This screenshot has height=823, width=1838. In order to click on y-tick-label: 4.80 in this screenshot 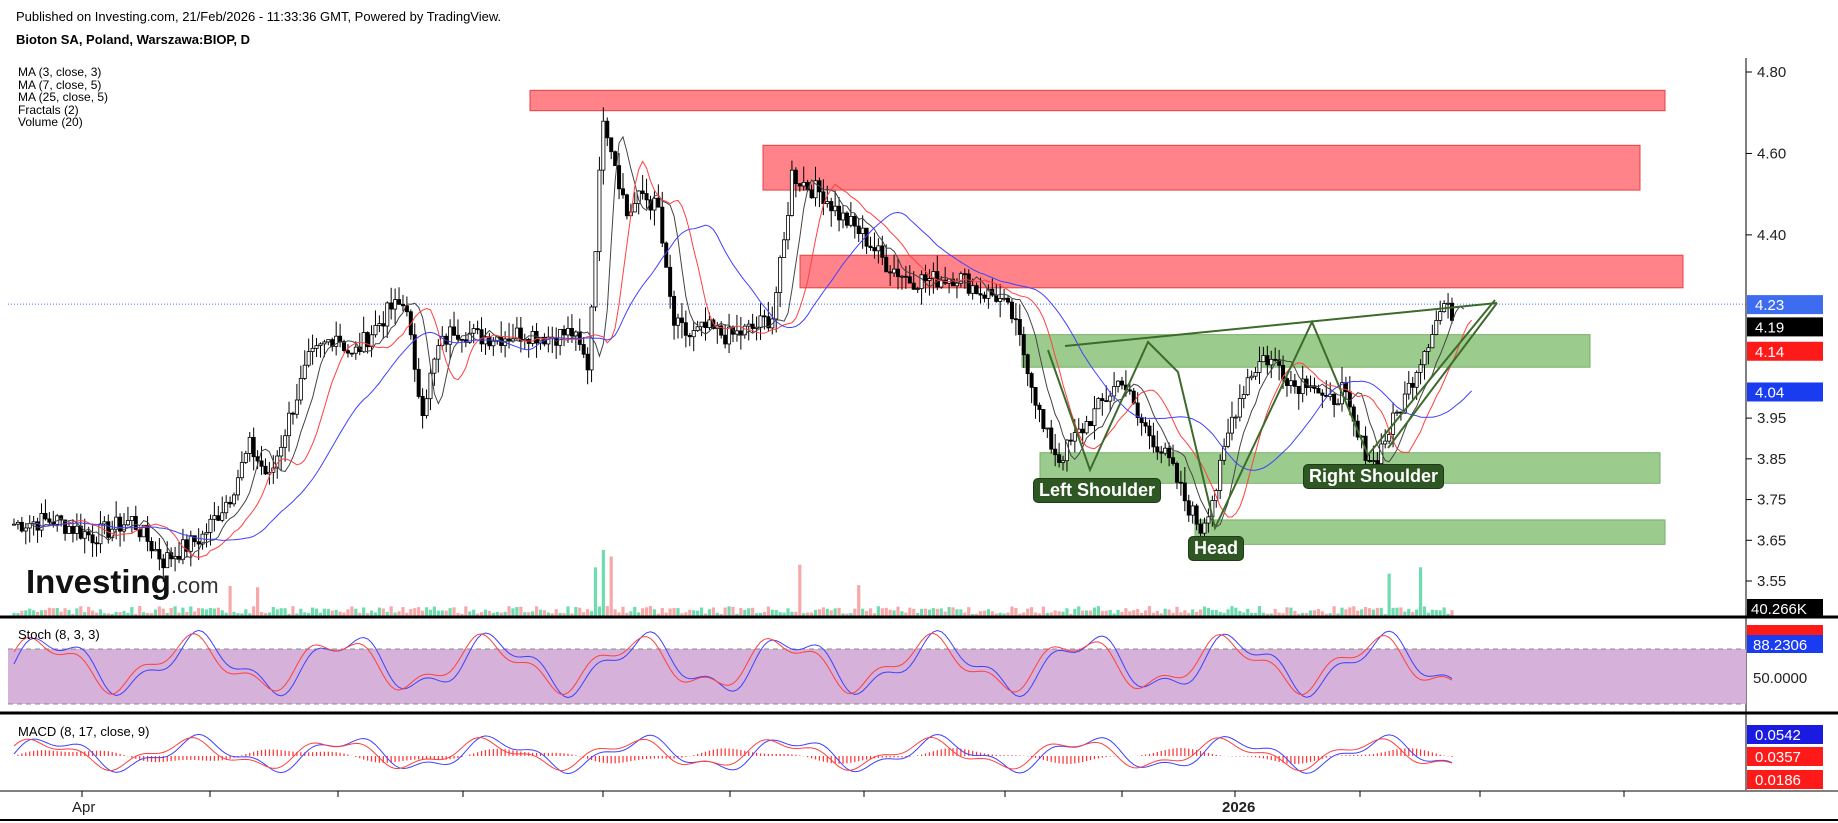, I will do `click(1771, 72)`.